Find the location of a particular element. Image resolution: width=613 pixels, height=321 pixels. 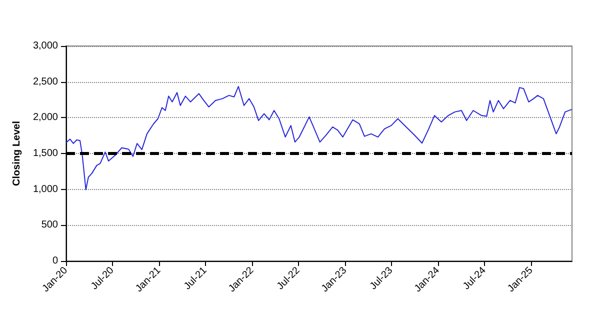

y-tick-label: 500 is located at coordinates (49, 225).